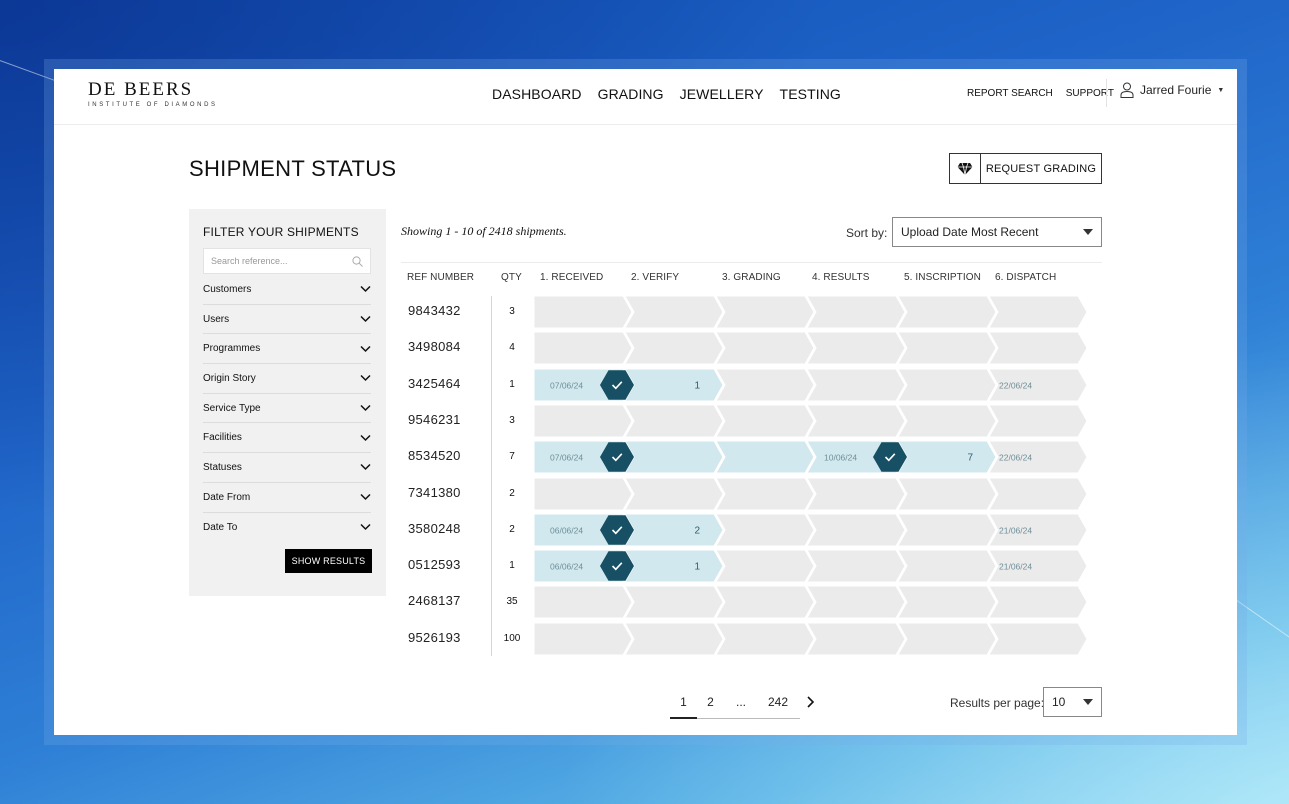 Image resolution: width=1289 pixels, height=804 pixels. I want to click on filter-users: Users, so click(287, 320).